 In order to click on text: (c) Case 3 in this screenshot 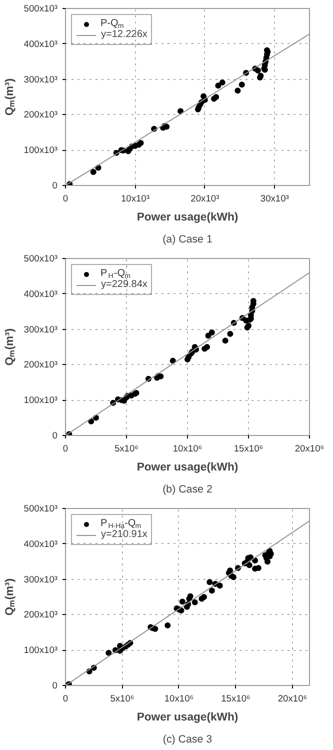, I will do `click(187, 740)`.